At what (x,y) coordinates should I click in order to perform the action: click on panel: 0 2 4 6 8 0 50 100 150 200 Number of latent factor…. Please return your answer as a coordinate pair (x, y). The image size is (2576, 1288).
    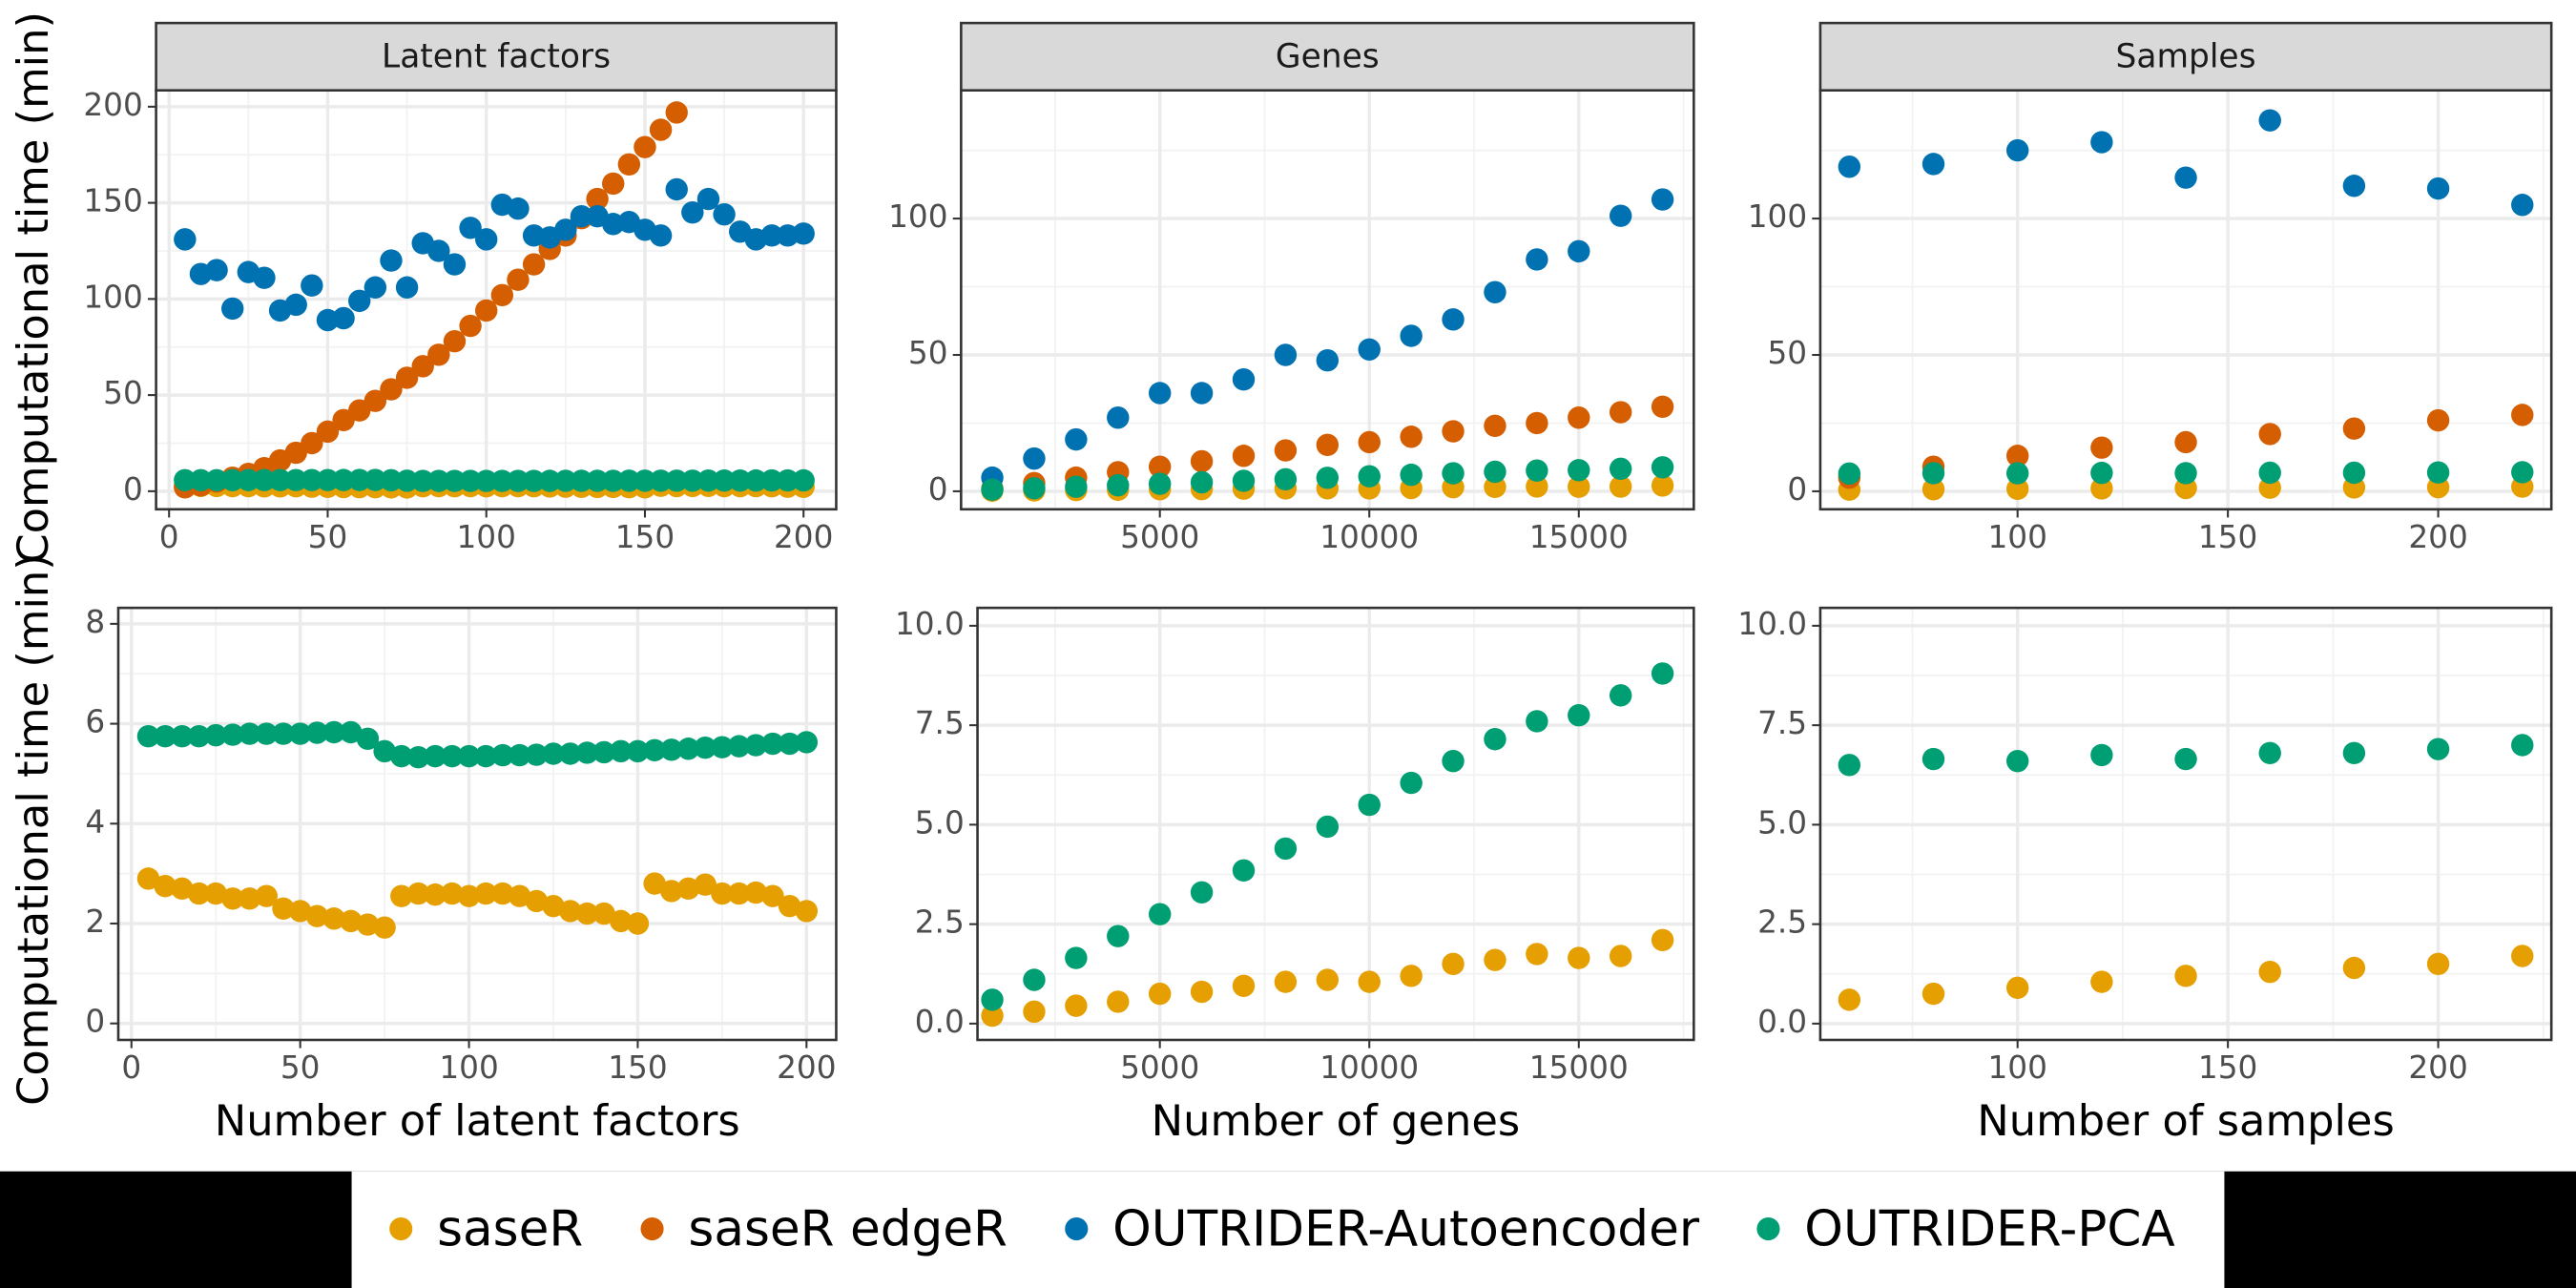
    Looking at the image, I should click on (423, 849).